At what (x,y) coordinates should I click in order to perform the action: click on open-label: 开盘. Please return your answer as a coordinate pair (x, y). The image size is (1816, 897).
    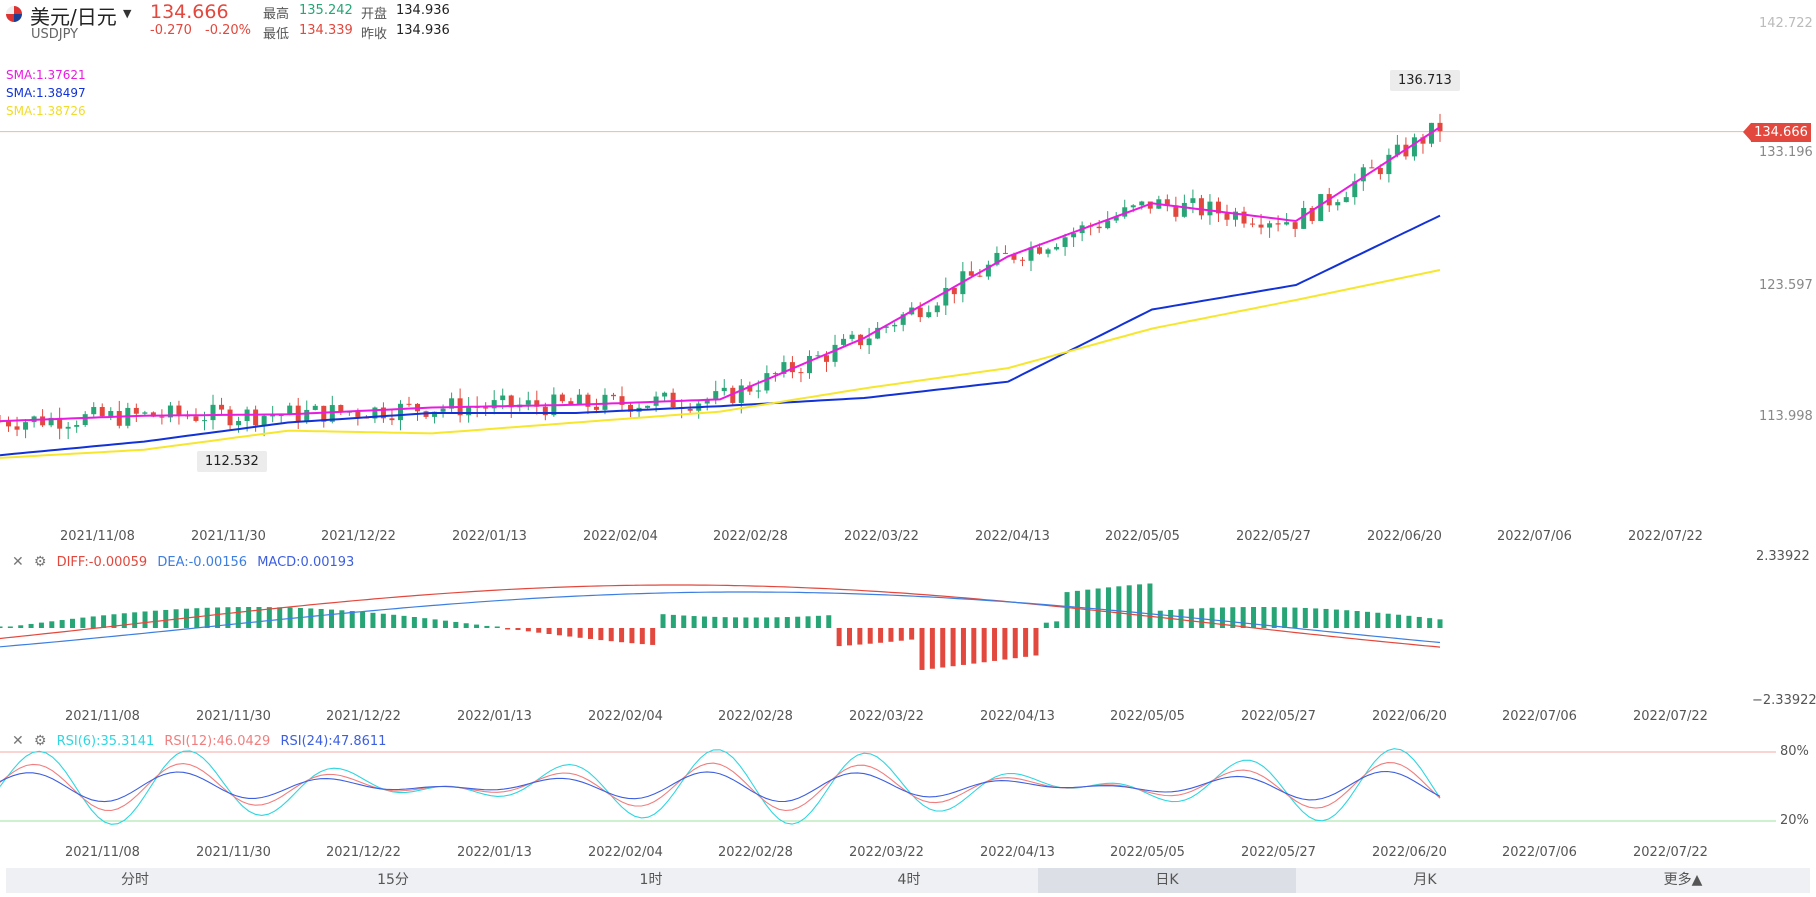
    Looking at the image, I should click on (374, 14).